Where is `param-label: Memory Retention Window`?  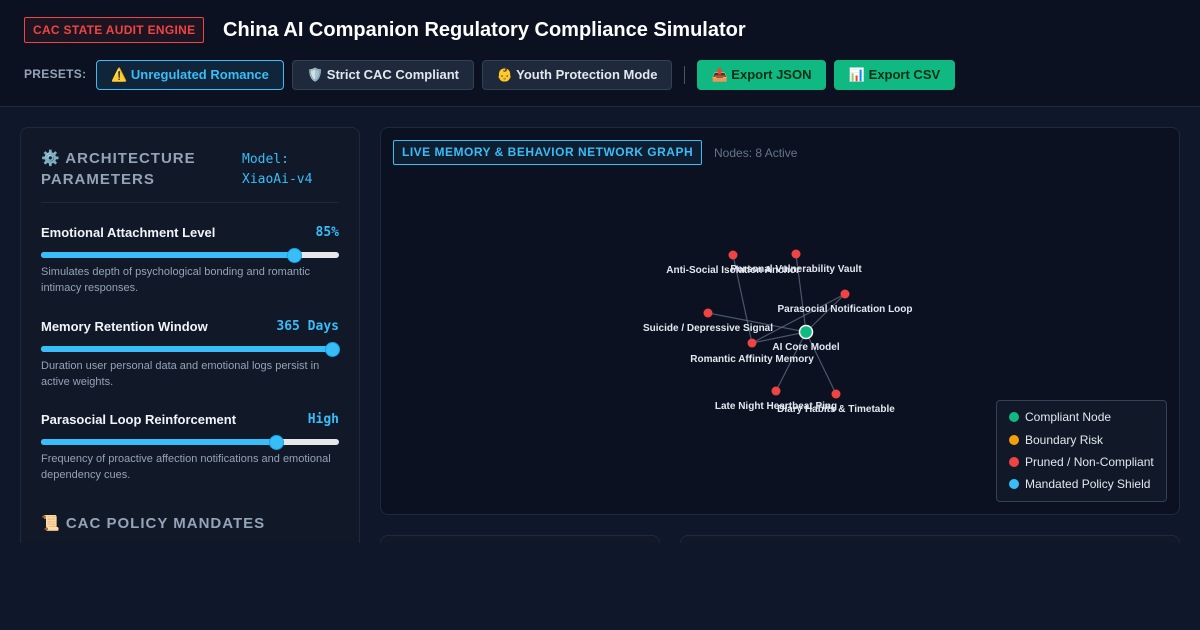 param-label: Memory Retention Window is located at coordinates (124, 326).